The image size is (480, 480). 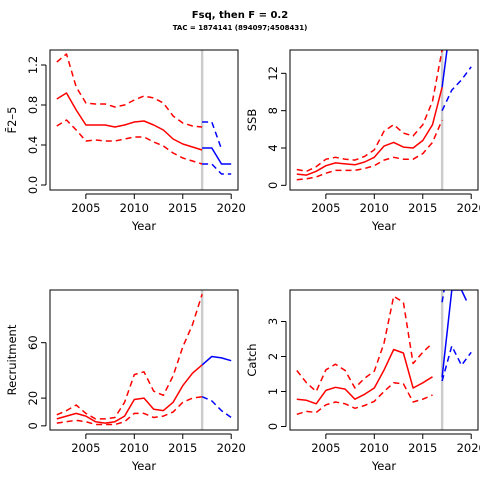 What do you see at coordinates (252, 359) in the screenshot?
I see `catch-panel-y-label: Catch` at bounding box center [252, 359].